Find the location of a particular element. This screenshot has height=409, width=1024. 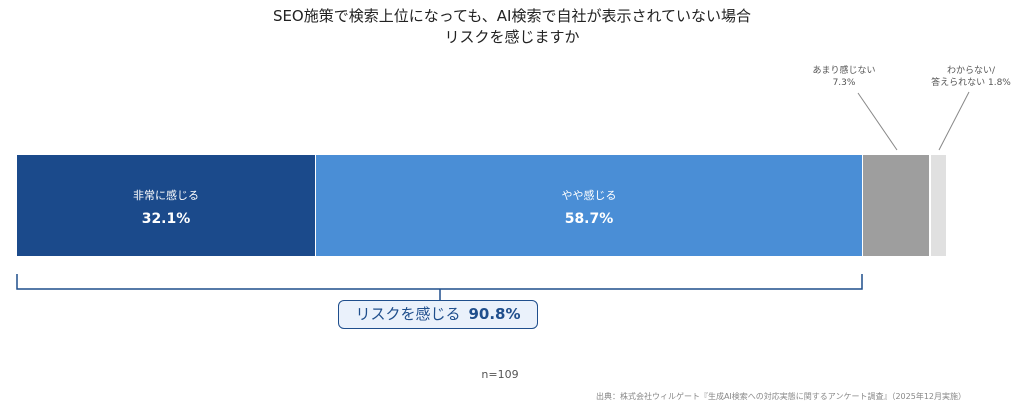

chart-title-line1: SEO施策で検索上位になっても、AI検索で自社が表示されていない場合 is located at coordinates (512, 16).